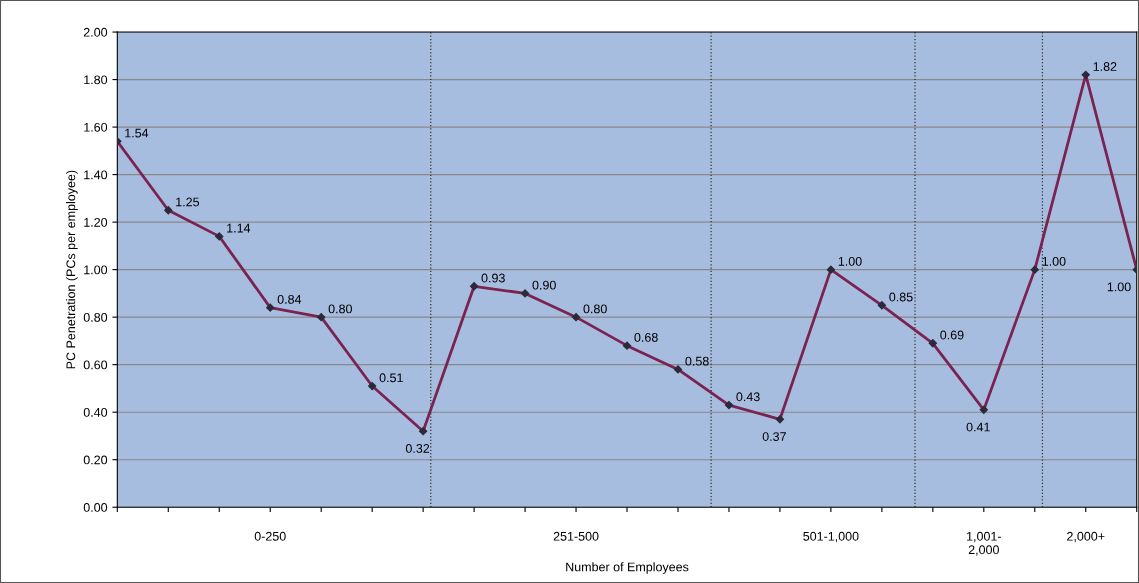  What do you see at coordinates (697, 361) in the screenshot?
I see `data-label: 0.58` at bounding box center [697, 361].